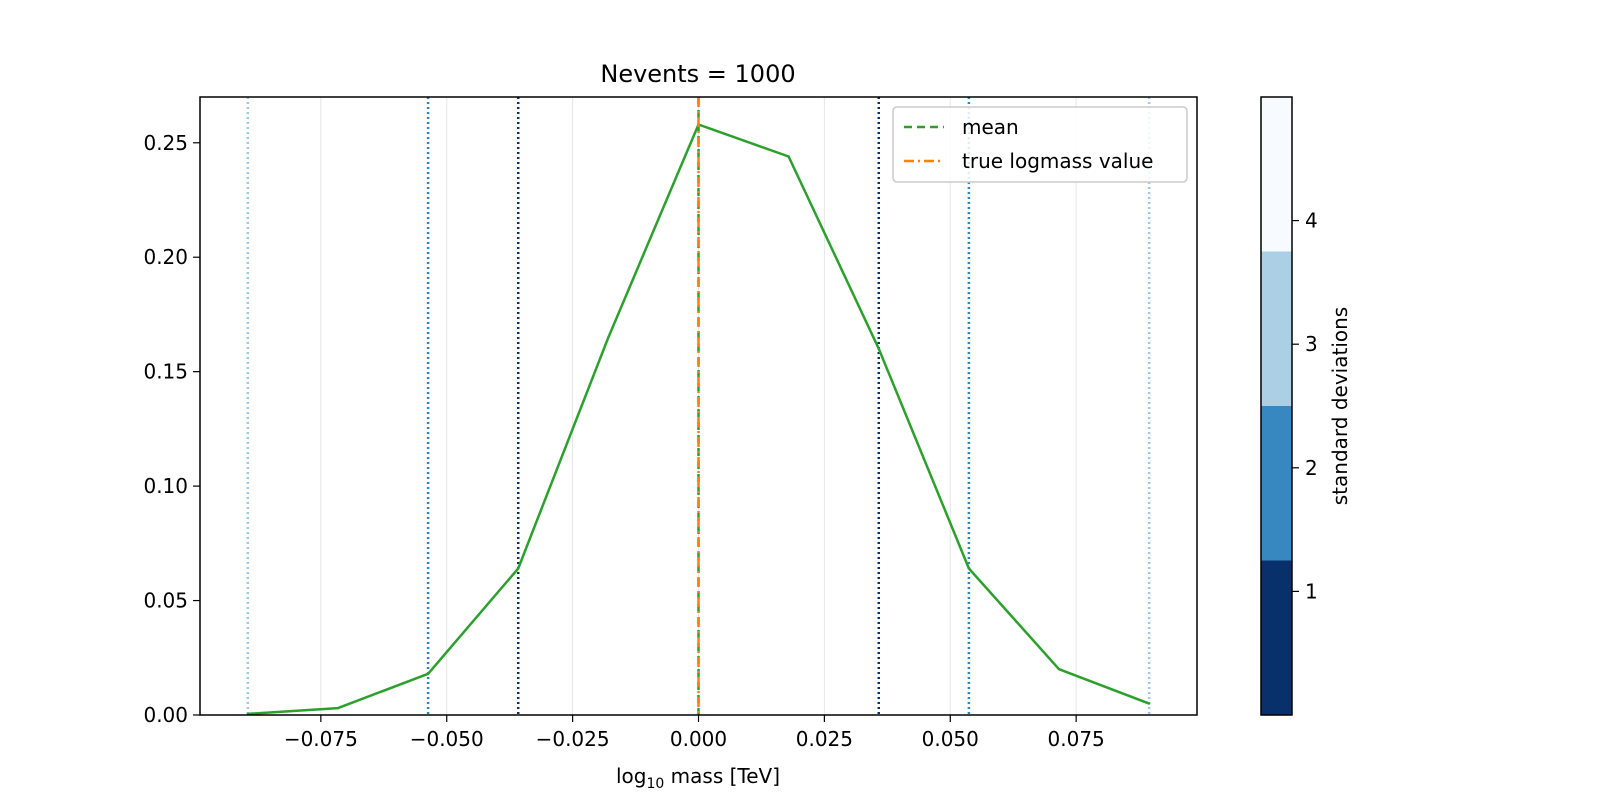 The image size is (1600, 800). Describe the element at coordinates (1311, 591) in the screenshot. I see `colorbar-tick-label: 1` at that location.